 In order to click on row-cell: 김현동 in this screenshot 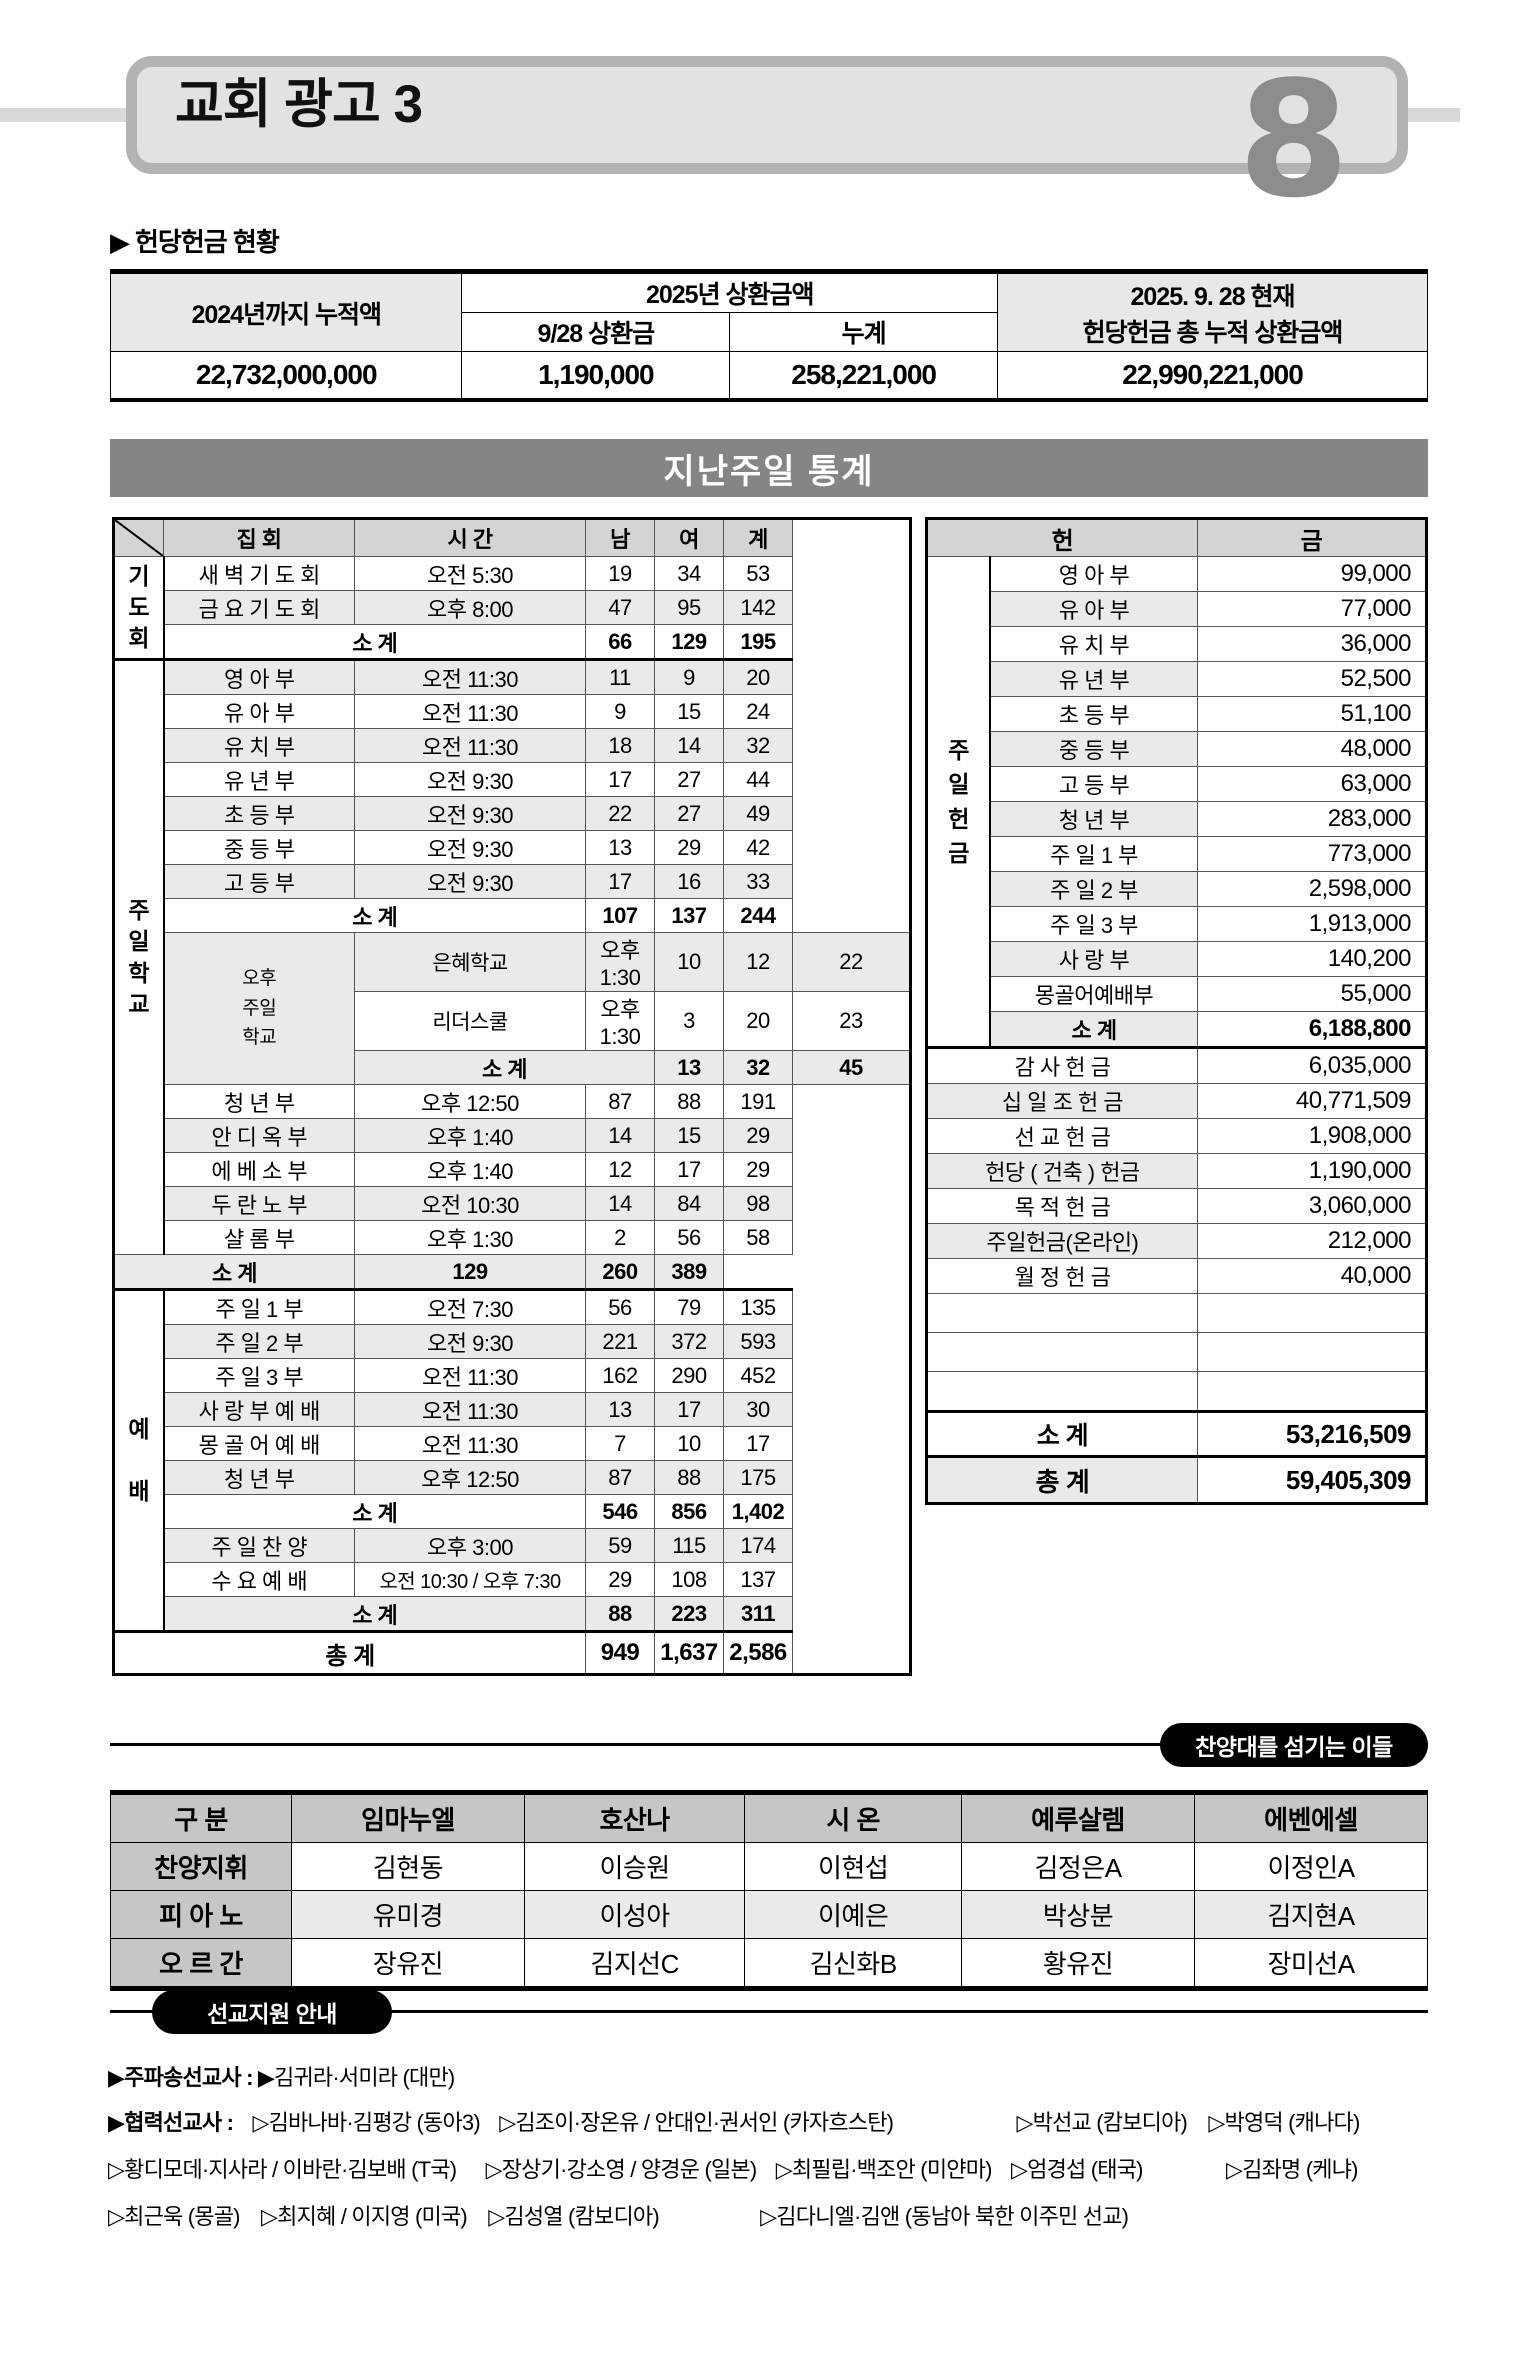, I will do `click(408, 1866)`.